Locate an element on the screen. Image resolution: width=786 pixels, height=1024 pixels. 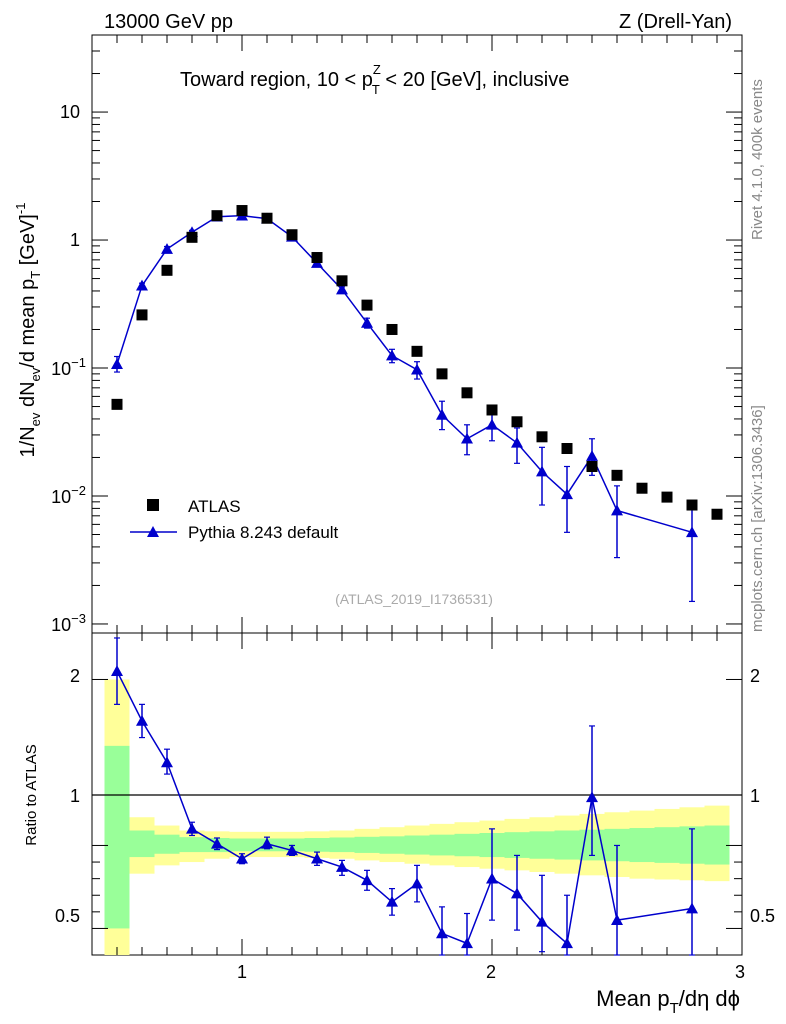
ratio-ytick-2-right: 2 is located at coordinates (755, 676).